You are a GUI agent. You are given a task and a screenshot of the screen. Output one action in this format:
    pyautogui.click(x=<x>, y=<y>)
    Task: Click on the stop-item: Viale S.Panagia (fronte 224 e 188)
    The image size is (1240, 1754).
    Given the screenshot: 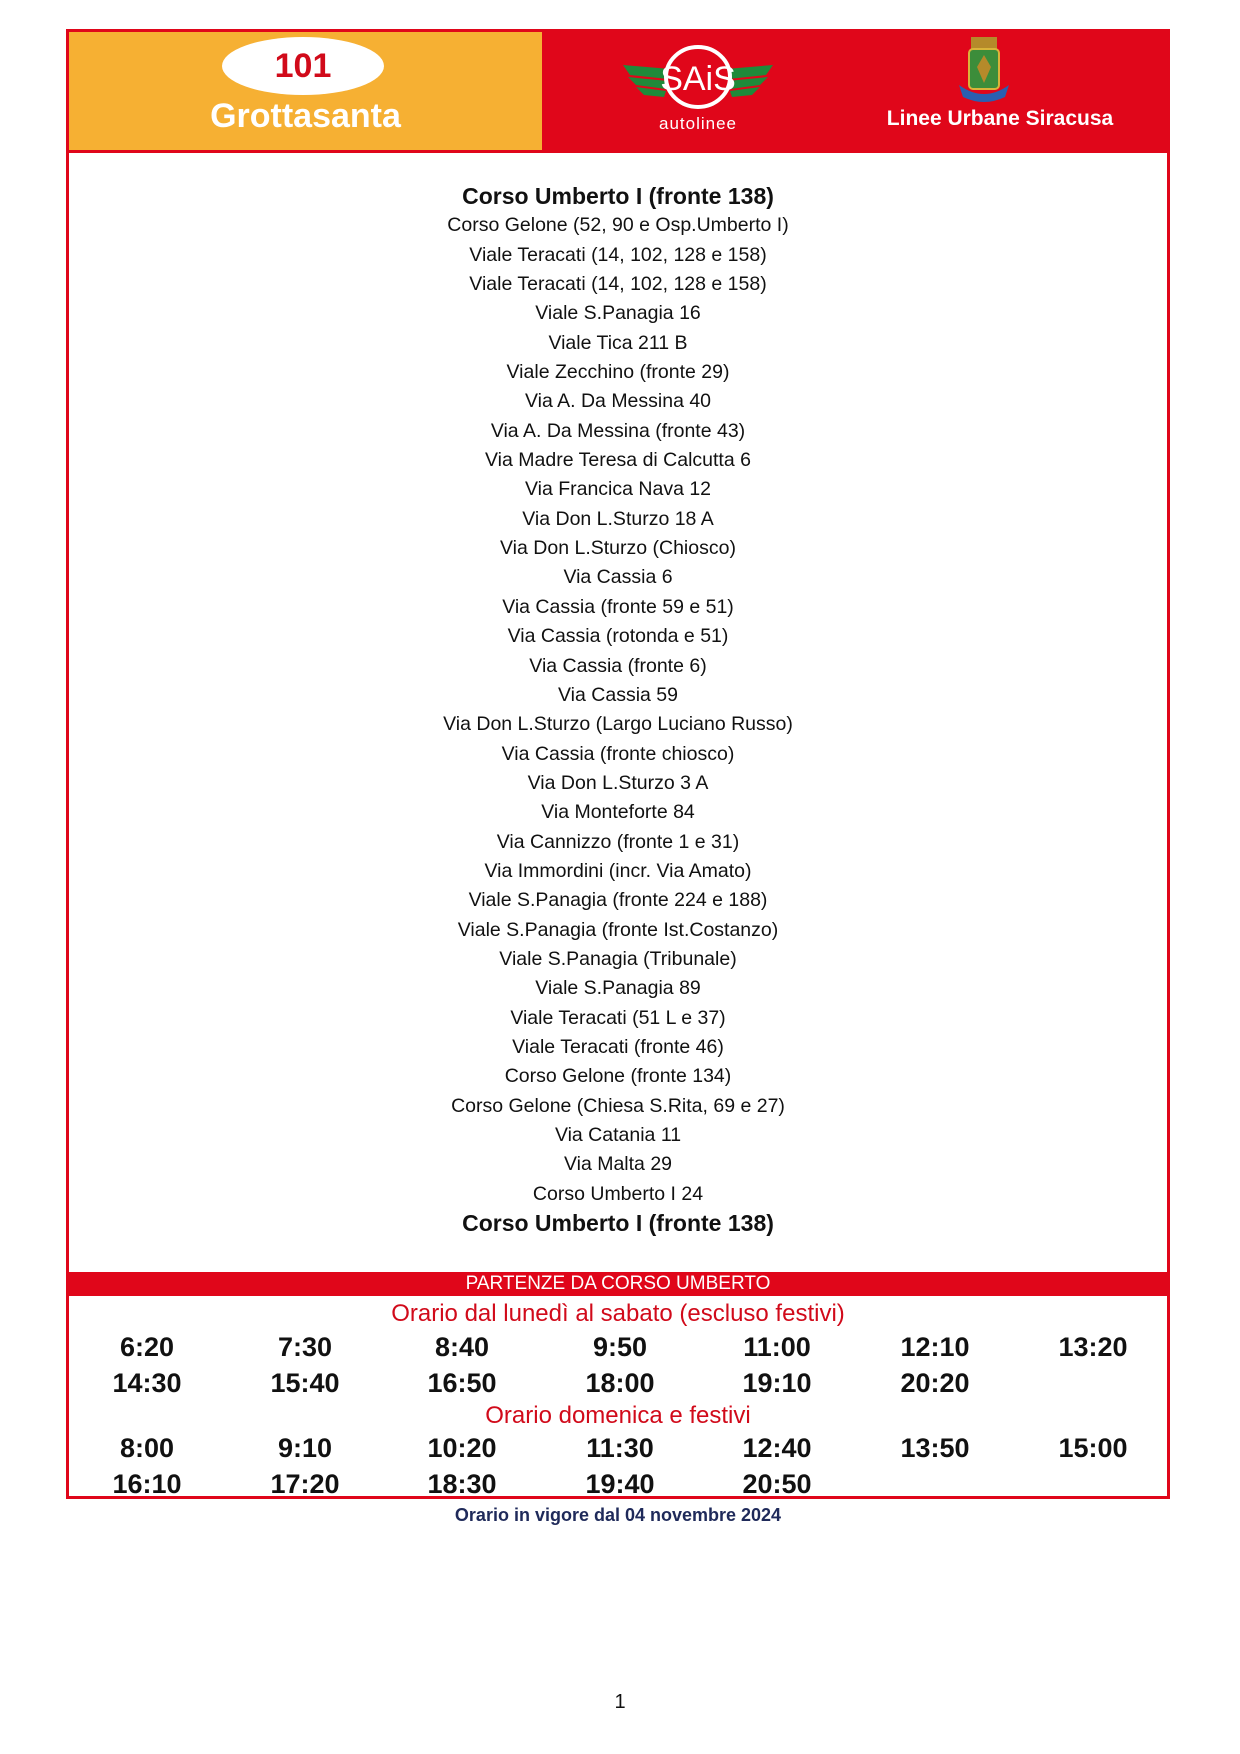 What is the action you would take?
    pyautogui.click(x=618, y=900)
    